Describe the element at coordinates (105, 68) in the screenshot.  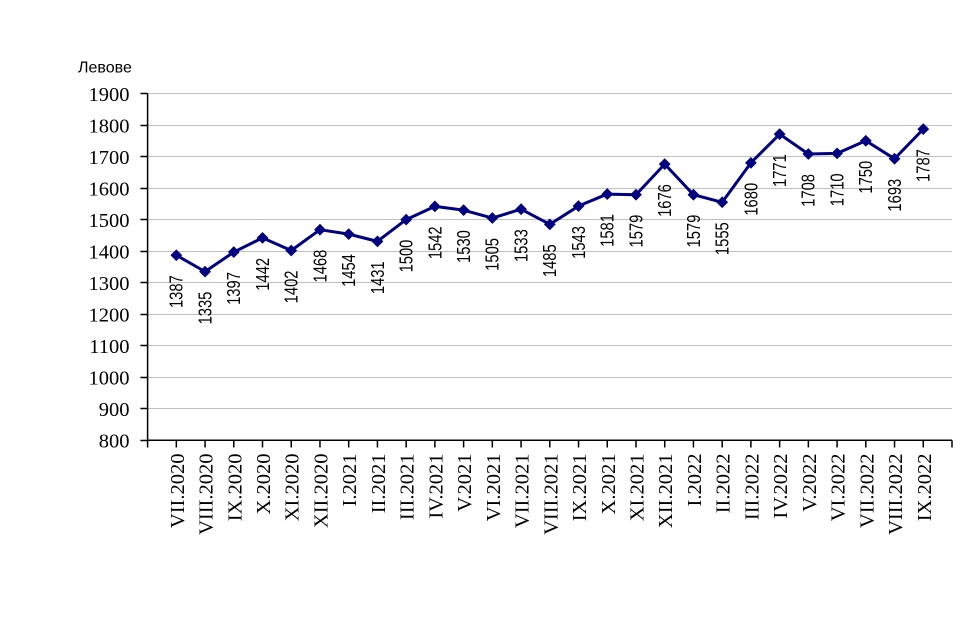
I see `svg-text: Левове` at that location.